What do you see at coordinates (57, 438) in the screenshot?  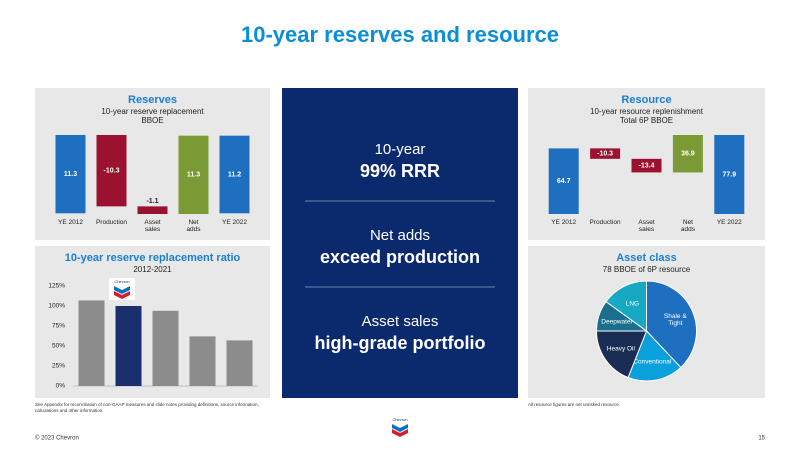 I see `copyright: © 2023 Chevron` at bounding box center [57, 438].